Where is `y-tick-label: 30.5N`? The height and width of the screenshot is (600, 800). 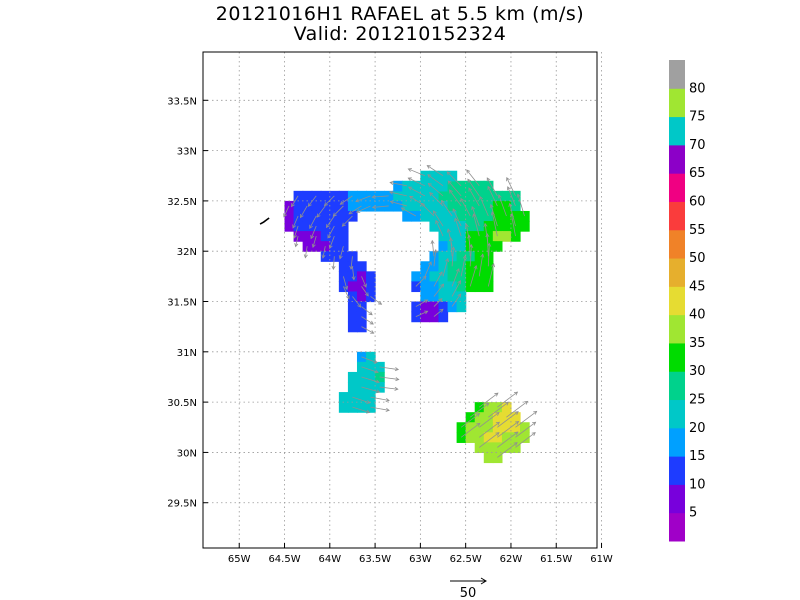
y-tick-label: 30.5N is located at coordinates (182, 403).